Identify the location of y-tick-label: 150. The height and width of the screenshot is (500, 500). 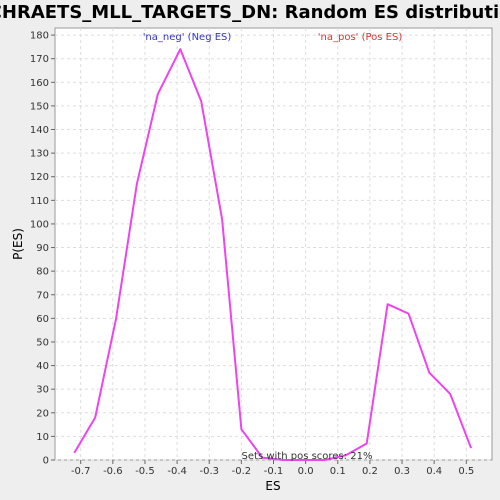
(39, 106).